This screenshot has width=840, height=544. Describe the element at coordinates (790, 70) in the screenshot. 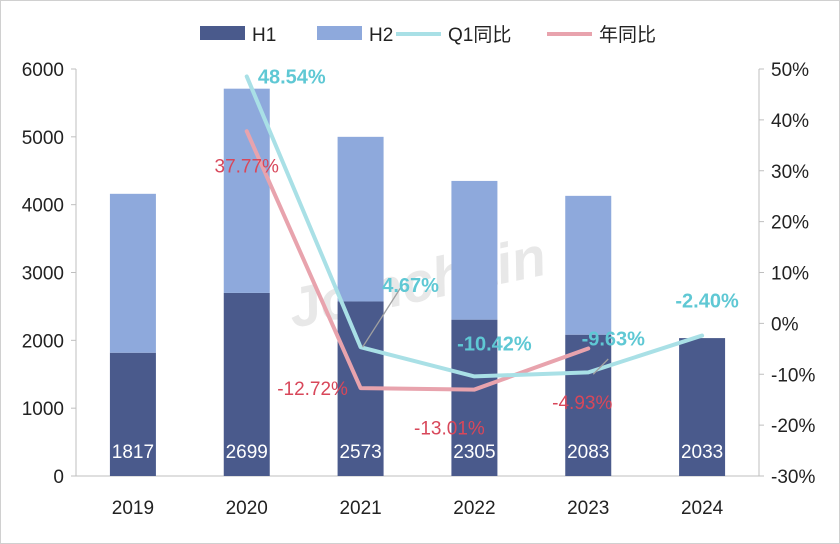

I see `right-tick-label: 50%` at that location.